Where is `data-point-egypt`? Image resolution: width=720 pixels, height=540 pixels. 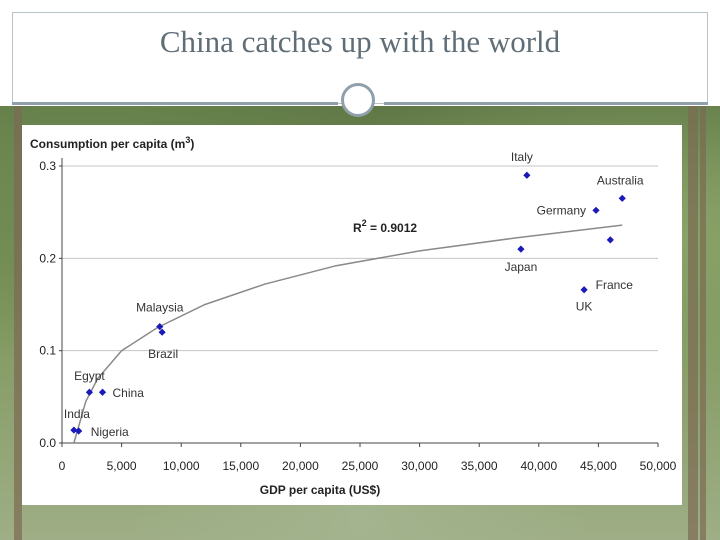 data-point-egypt is located at coordinates (89, 392).